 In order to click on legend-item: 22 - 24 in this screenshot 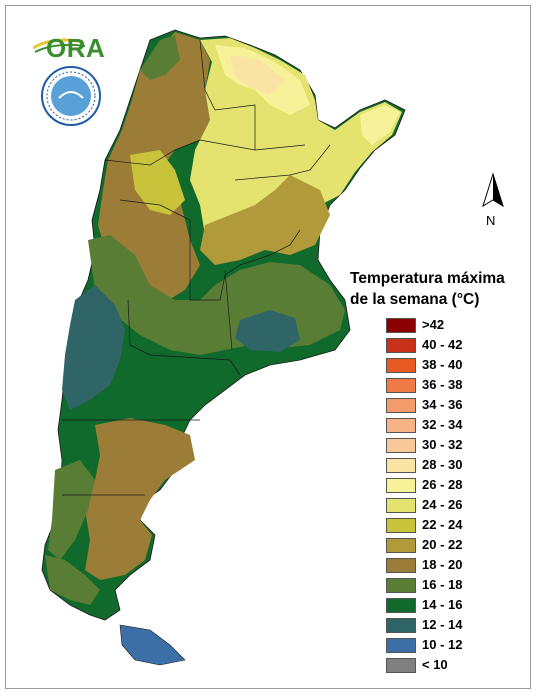, I will do `click(461, 525)`.